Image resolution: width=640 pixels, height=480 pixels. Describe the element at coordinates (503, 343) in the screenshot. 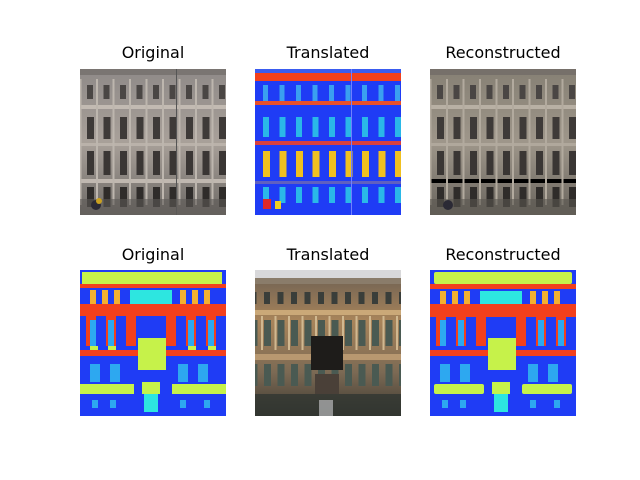

I see `facade-segmentation-reconstructed-image` at that location.